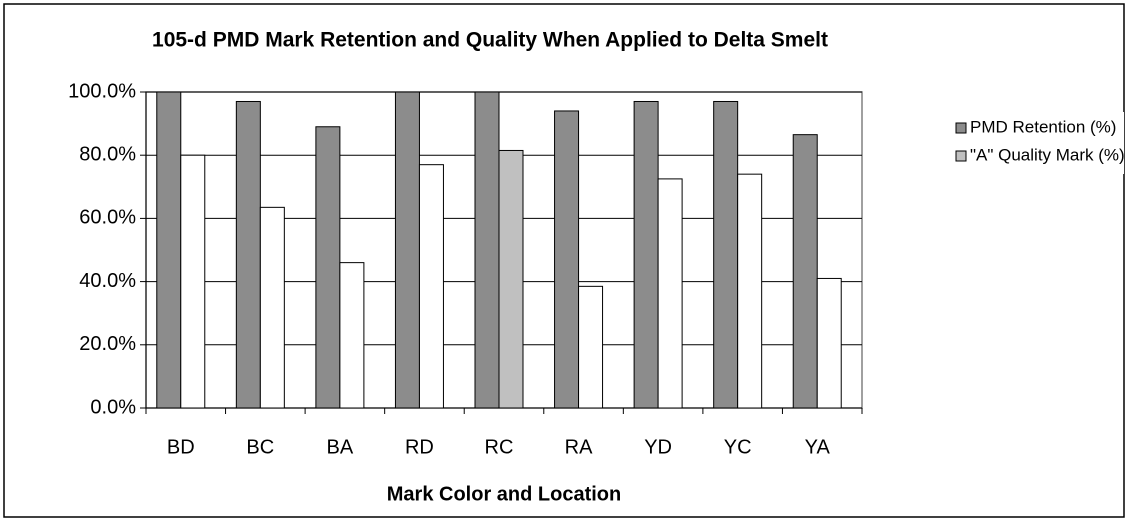 The width and height of the screenshot is (1128, 523). What do you see at coordinates (499, 447) in the screenshot?
I see `x-tick-label: RC` at bounding box center [499, 447].